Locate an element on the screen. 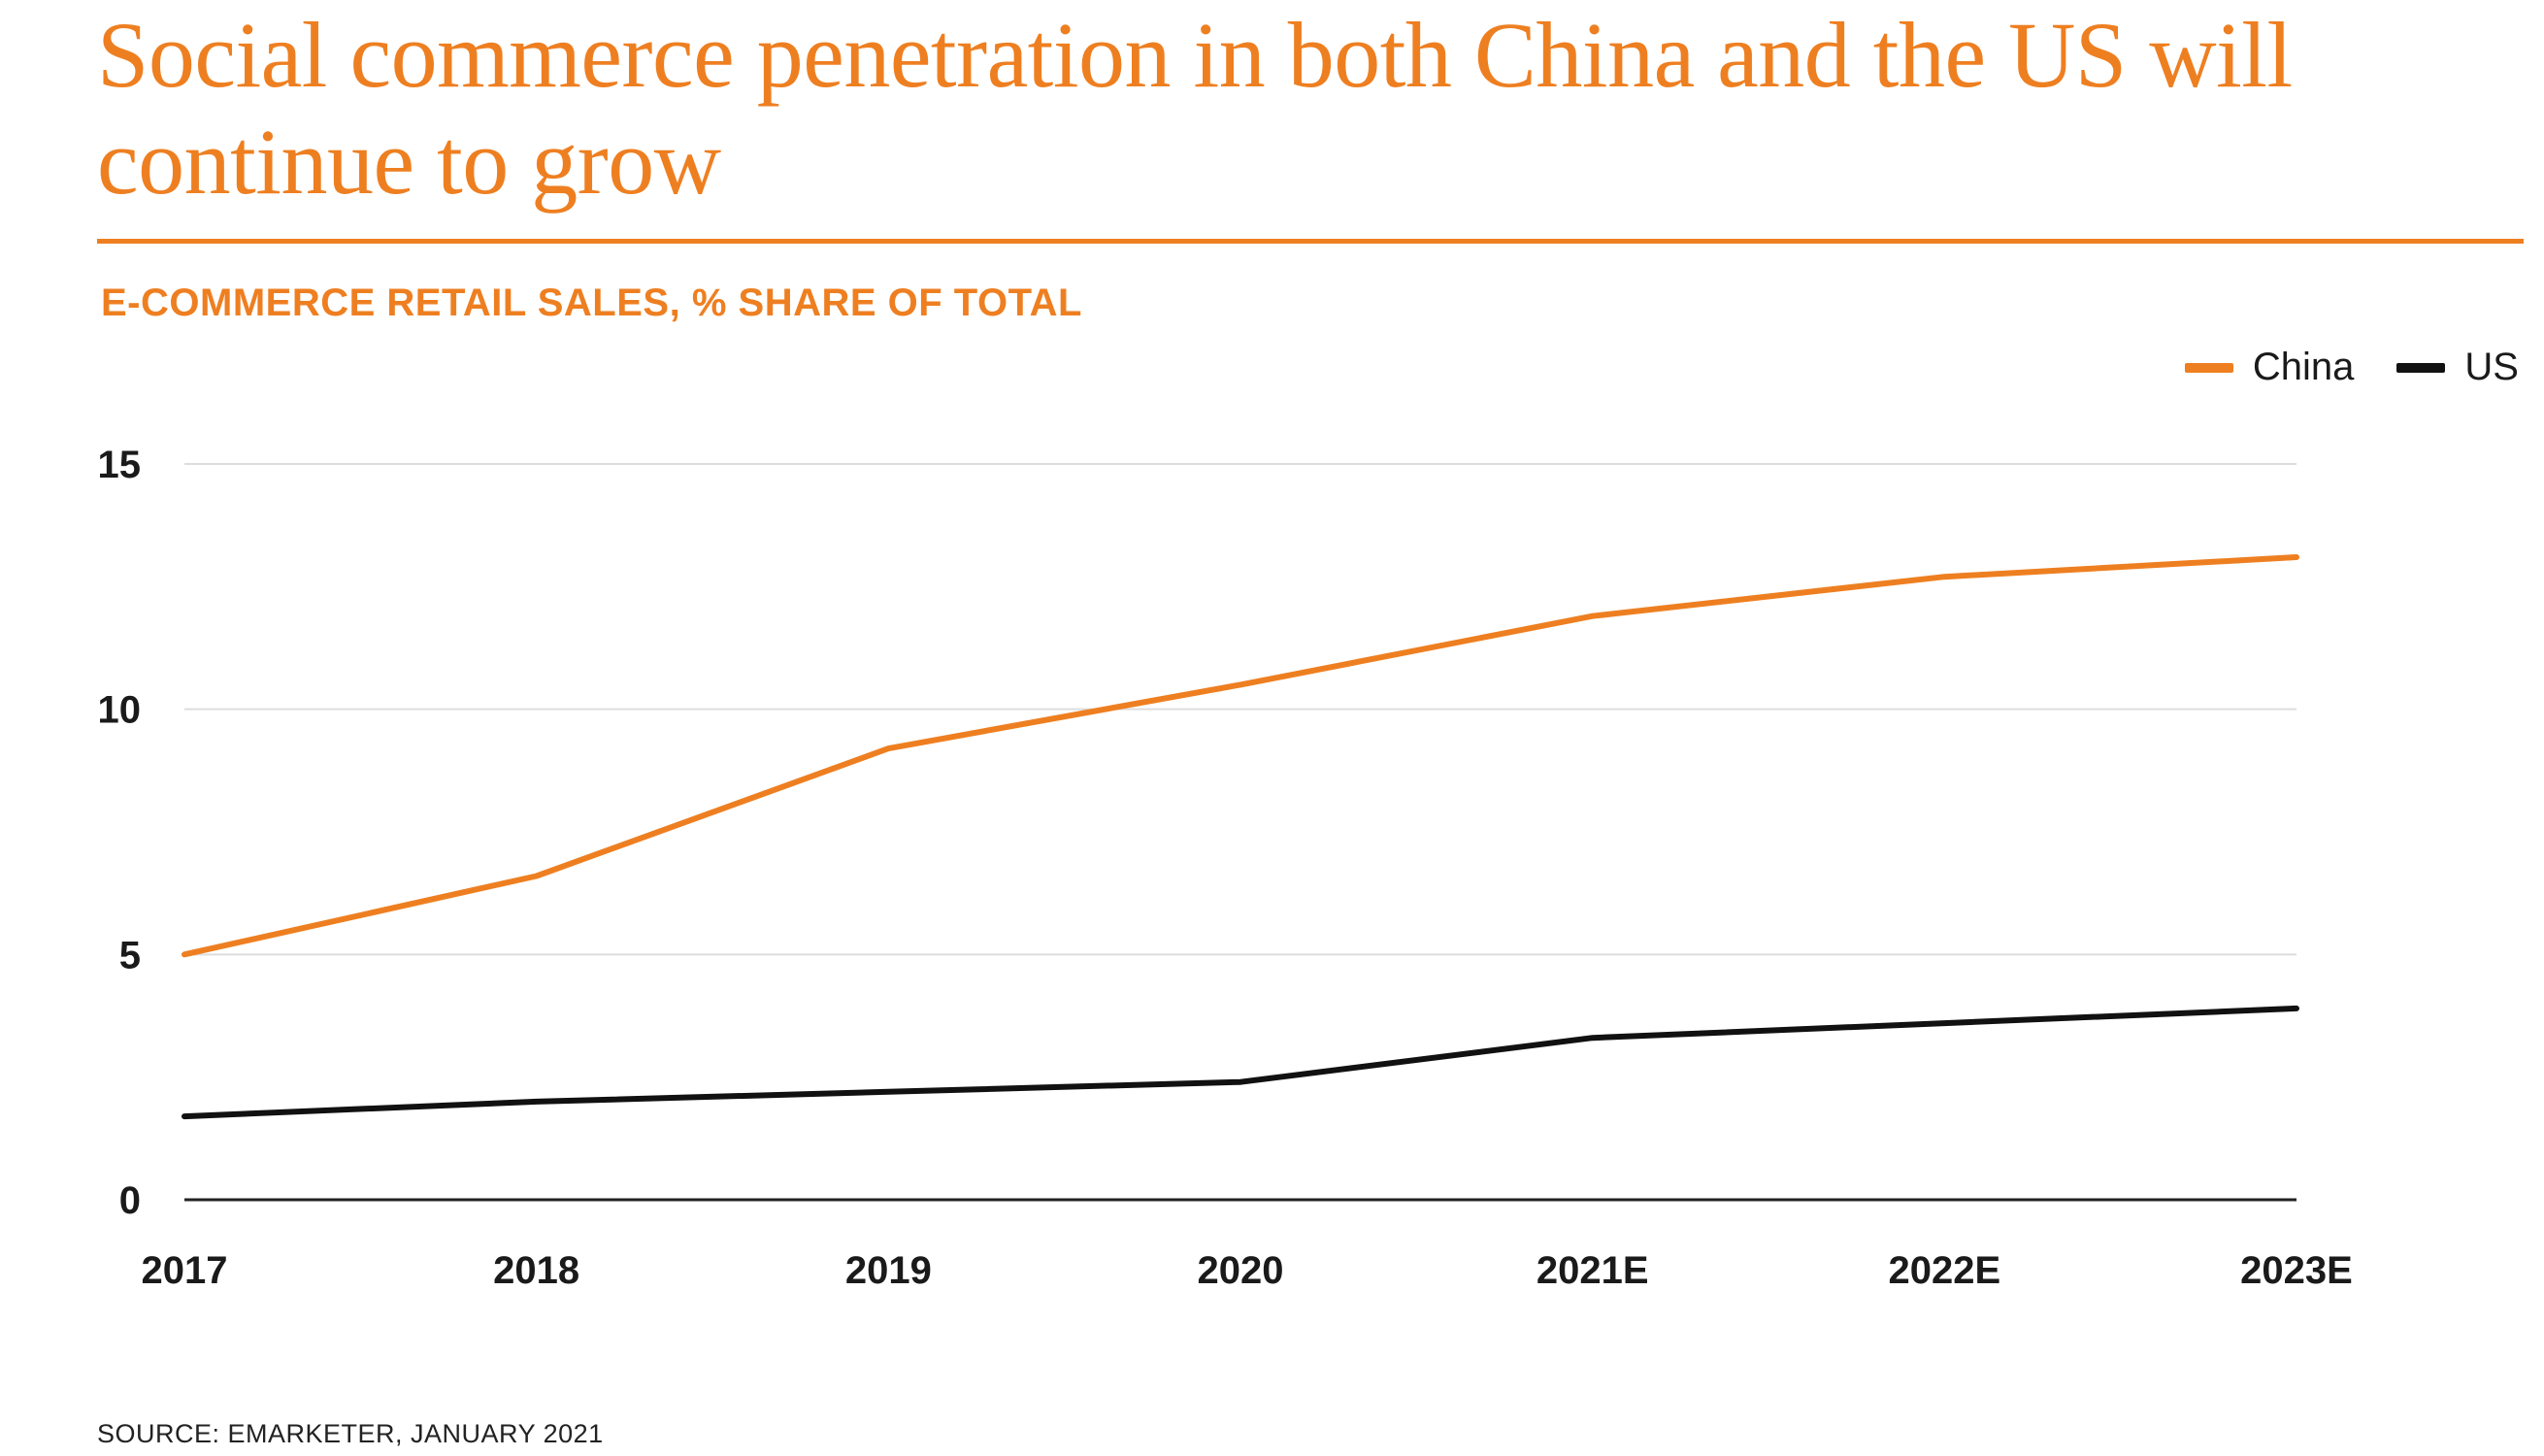 The width and height of the screenshot is (2544, 1456). x-axis-ticks: 2017 2018 2019 2020 2021E 2022E 2023E is located at coordinates (1247, 1270).